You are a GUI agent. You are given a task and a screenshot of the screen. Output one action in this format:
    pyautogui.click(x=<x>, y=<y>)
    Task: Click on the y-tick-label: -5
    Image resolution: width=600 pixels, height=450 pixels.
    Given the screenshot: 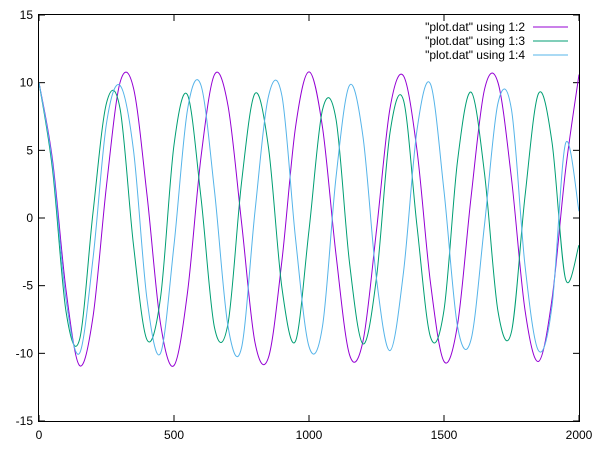 What is the action you would take?
    pyautogui.click(x=27, y=286)
    